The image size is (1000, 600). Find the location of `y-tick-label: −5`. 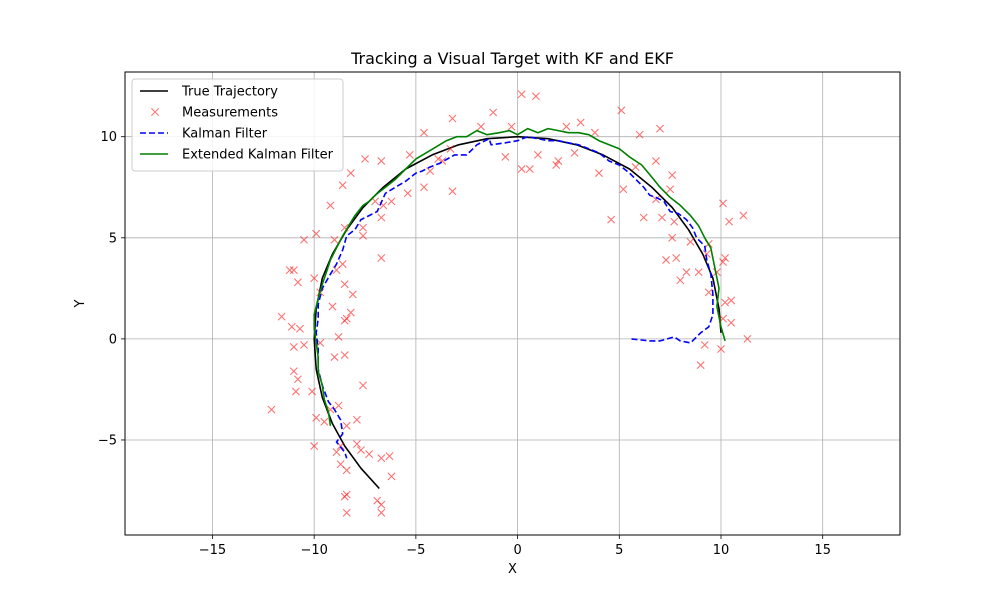

y-tick-label: −5 is located at coordinates (107, 440).